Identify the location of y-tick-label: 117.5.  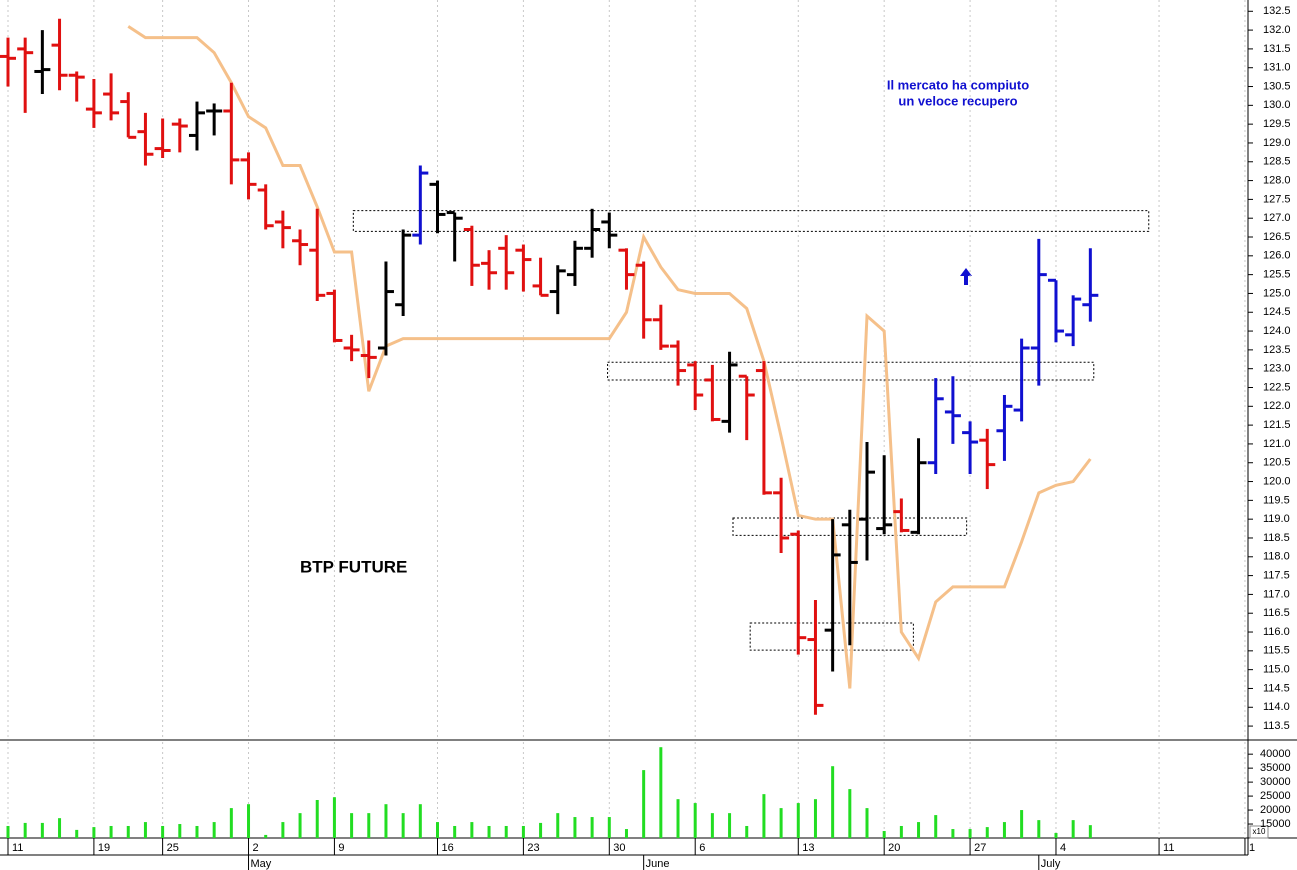
(1276, 576).